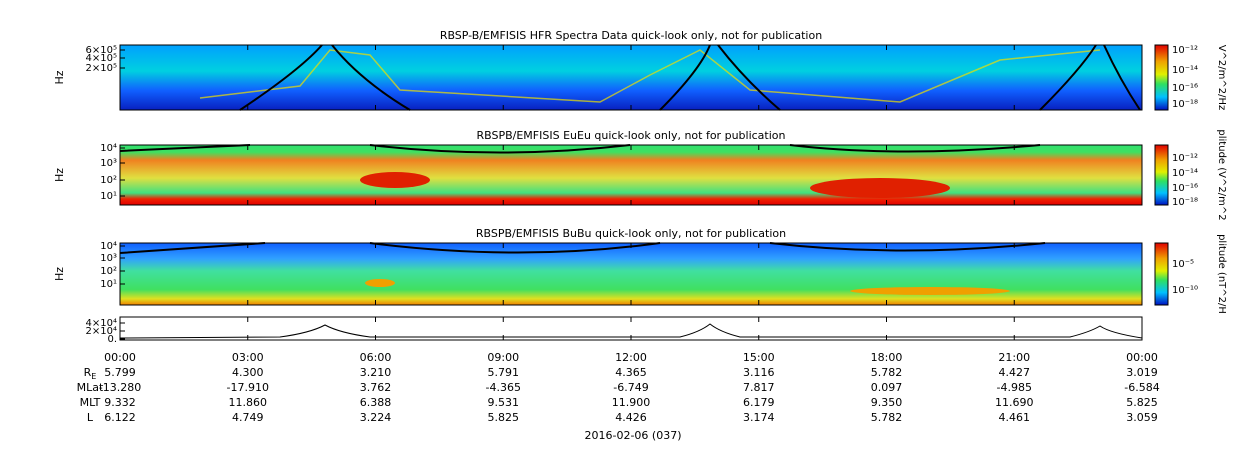 The height and width of the screenshot is (449, 1250). I want to click on ephemeris-value: 11.860, so click(248, 402).